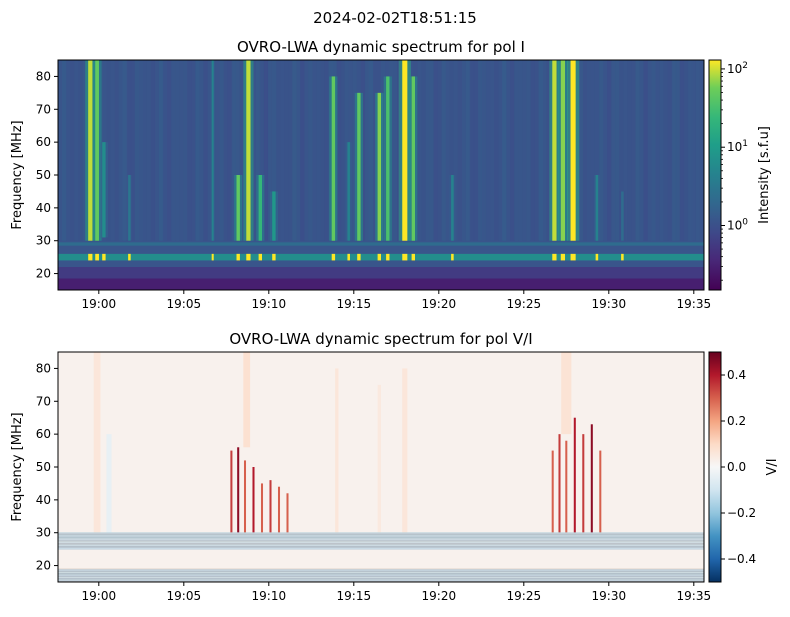  Describe the element at coordinates (715, 175) in the screenshot. I see `colorbar-pol-i` at that location.